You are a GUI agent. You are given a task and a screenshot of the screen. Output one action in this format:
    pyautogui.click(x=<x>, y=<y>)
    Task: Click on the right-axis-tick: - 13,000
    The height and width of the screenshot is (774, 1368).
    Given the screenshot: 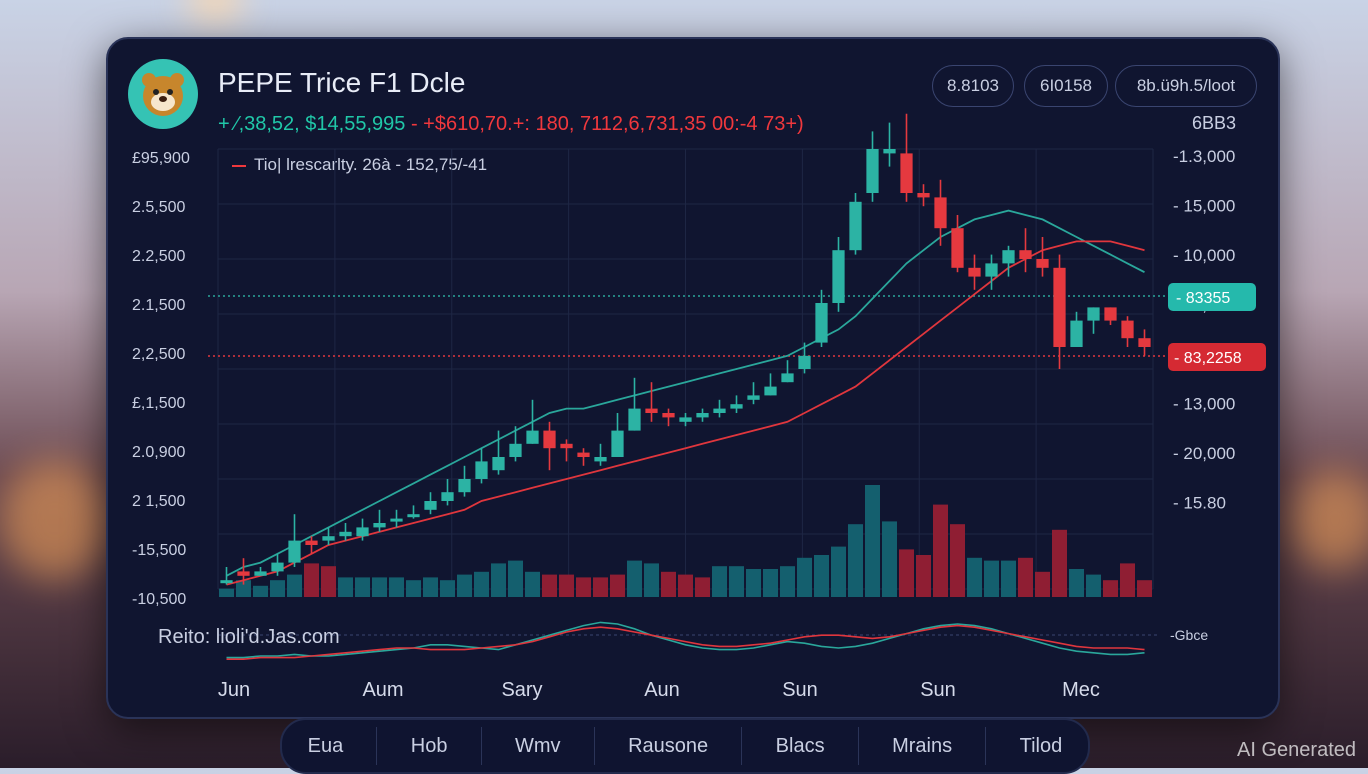 What is the action you would take?
    pyautogui.click(x=1204, y=404)
    